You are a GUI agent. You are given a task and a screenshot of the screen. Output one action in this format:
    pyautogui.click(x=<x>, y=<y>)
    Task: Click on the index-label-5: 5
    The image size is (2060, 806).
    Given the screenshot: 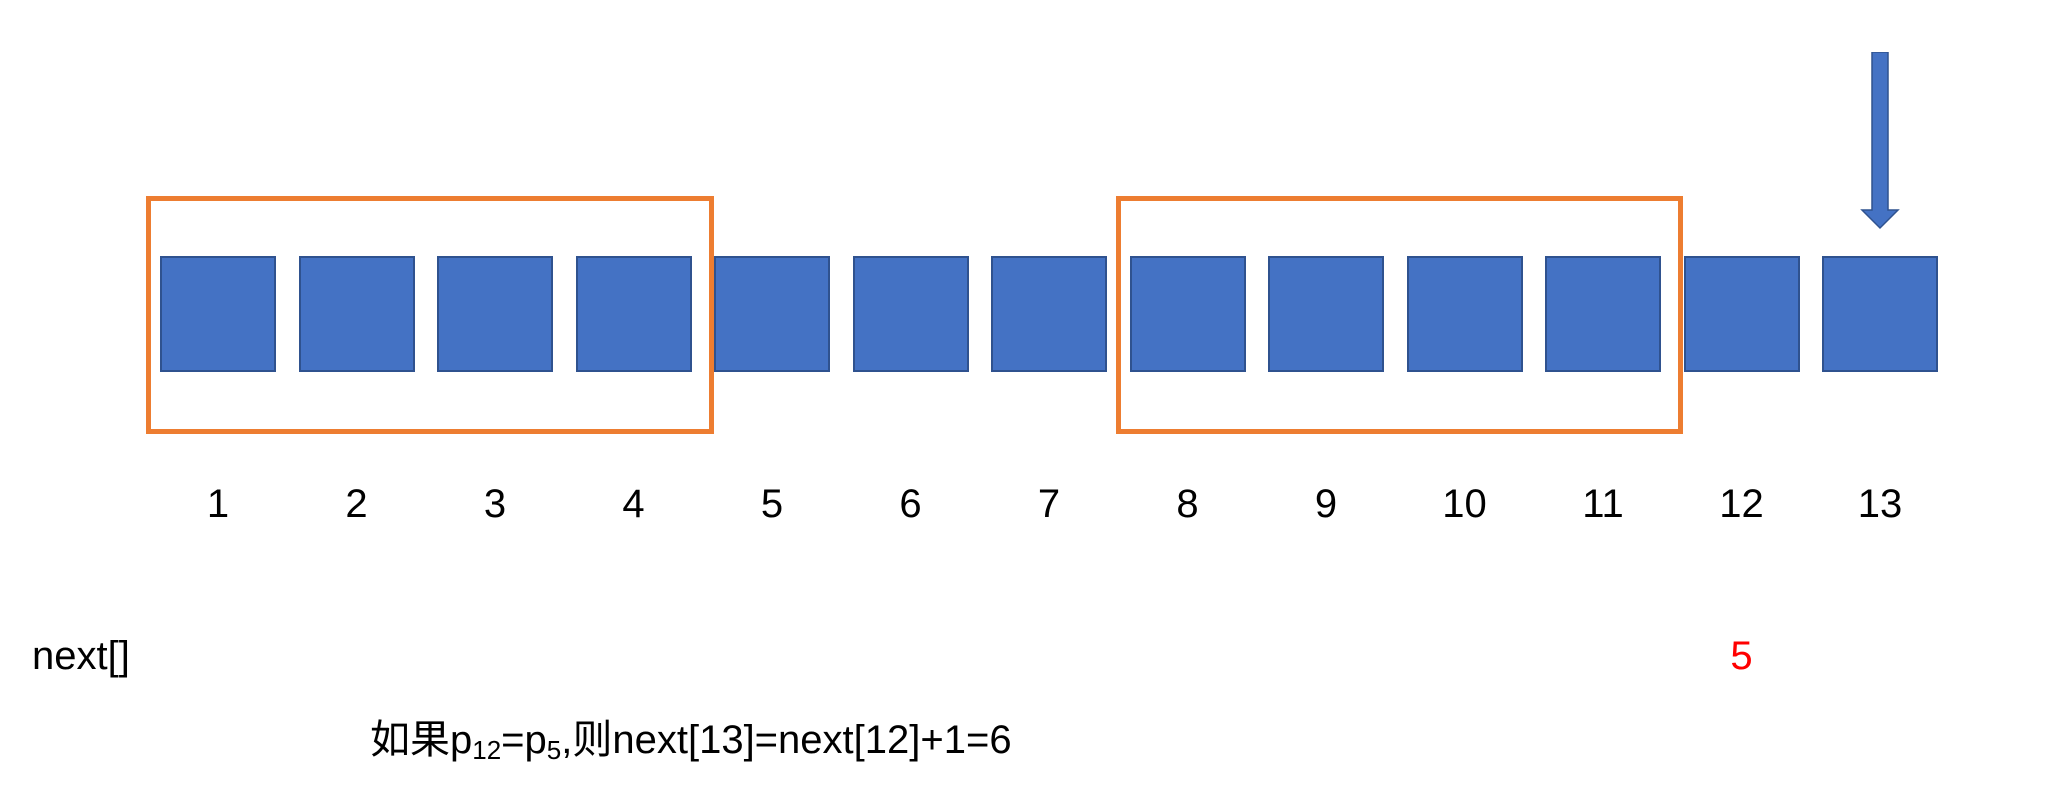 What is the action you would take?
    pyautogui.click(x=772, y=504)
    